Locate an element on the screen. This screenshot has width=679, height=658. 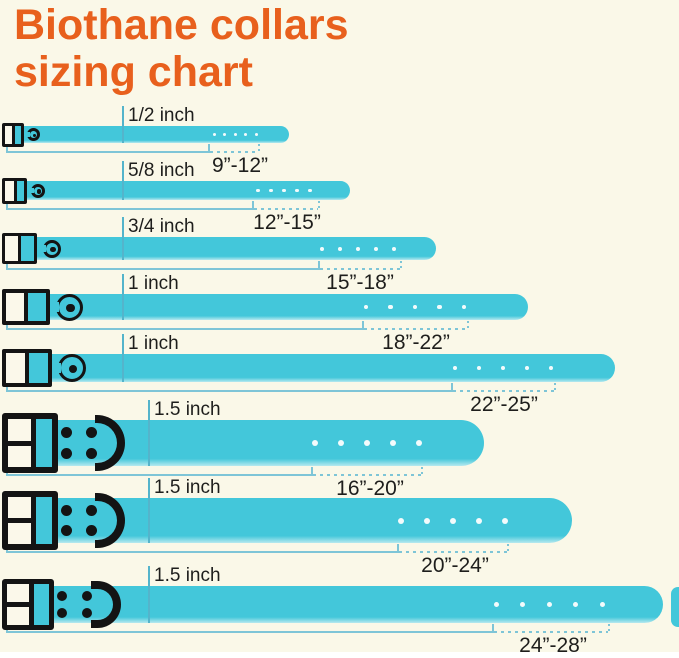
collar-length-range: 20”-24” is located at coordinates (455, 565).